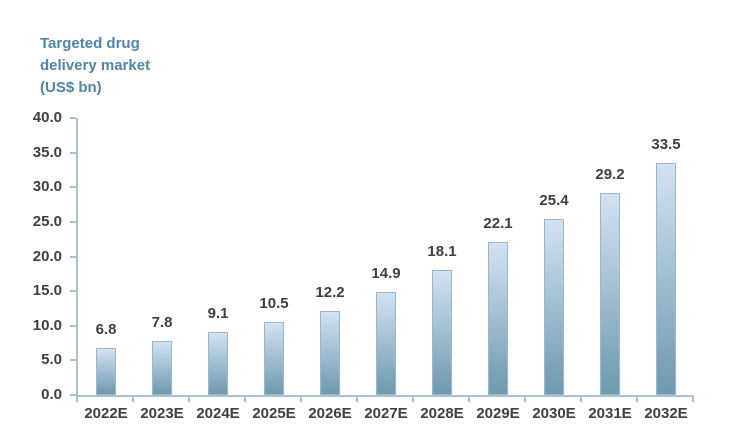 Image resolution: width=740 pixels, height=440 pixels. What do you see at coordinates (71, 87) in the screenshot?
I see `chart-title-line-3: (US$ bn)` at bounding box center [71, 87].